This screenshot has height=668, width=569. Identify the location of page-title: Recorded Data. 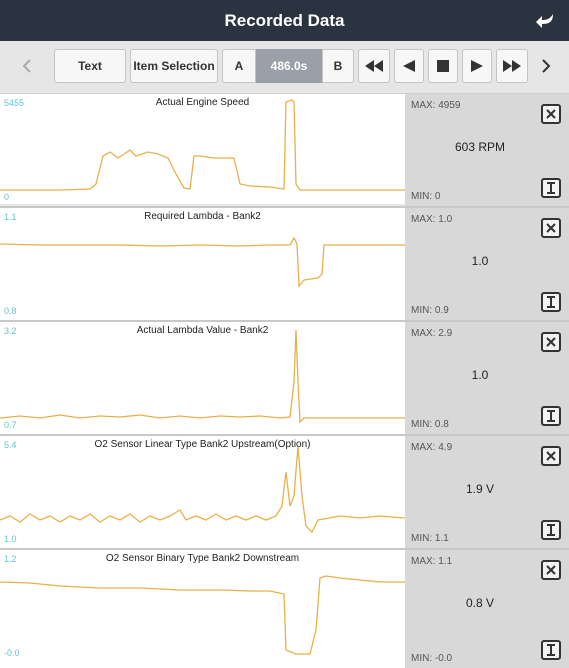
(284, 20).